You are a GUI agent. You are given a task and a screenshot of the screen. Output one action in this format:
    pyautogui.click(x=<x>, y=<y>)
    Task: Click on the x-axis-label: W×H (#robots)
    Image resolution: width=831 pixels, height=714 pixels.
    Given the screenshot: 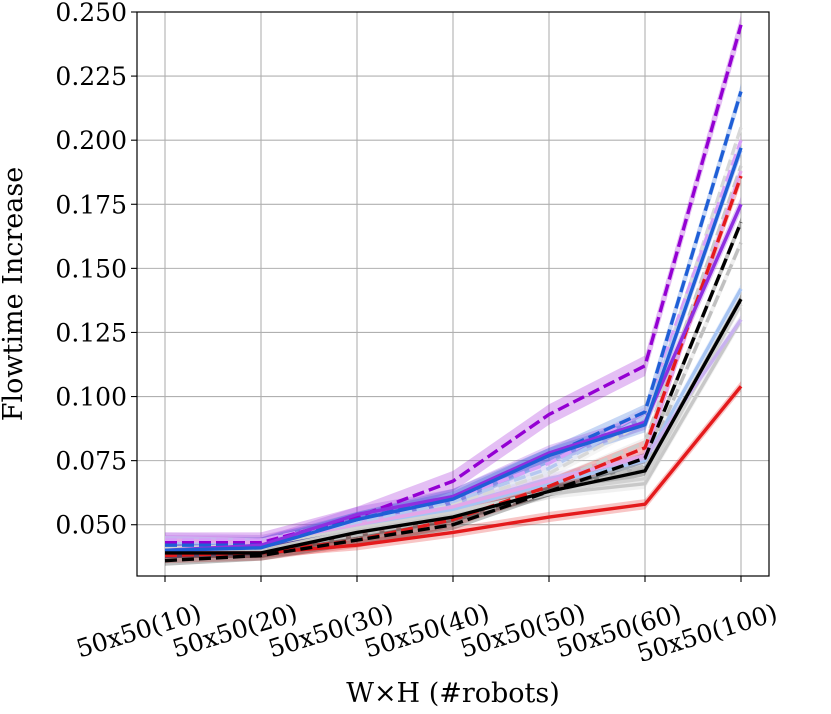 What is the action you would take?
    pyautogui.click(x=453, y=693)
    